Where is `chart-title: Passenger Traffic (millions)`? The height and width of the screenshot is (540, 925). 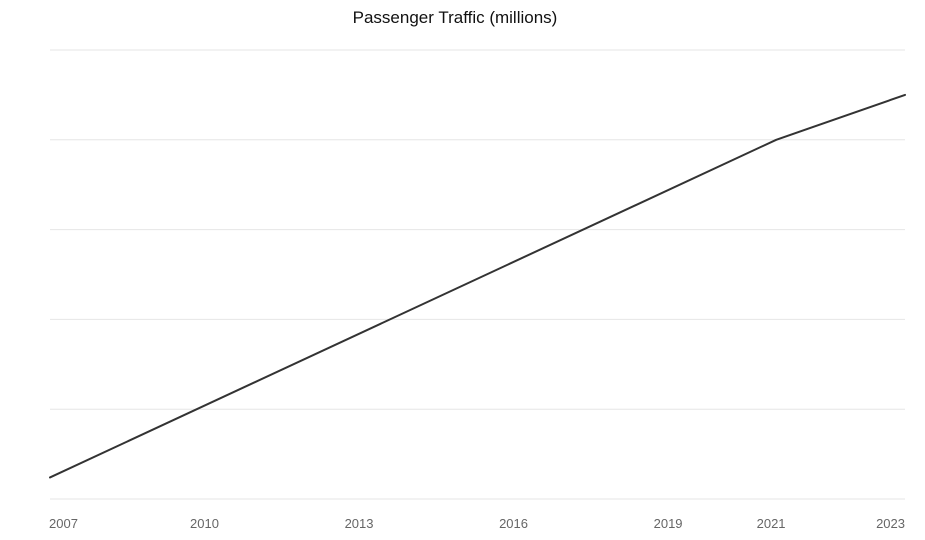
chart-title: Passenger Traffic (millions) is located at coordinates (455, 17).